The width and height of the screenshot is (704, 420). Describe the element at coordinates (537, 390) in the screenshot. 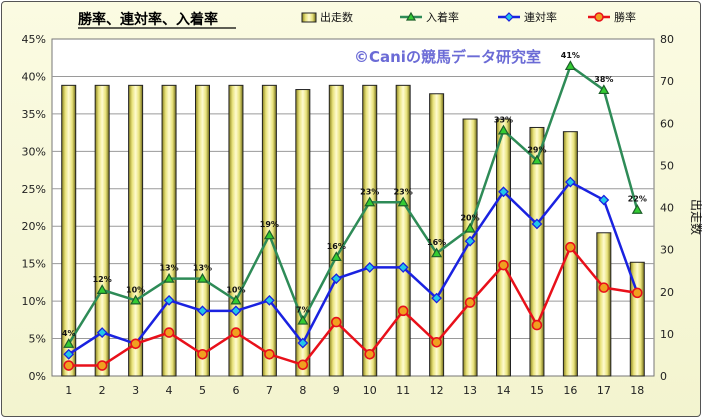

I see `x-tick-label: 15` at that location.